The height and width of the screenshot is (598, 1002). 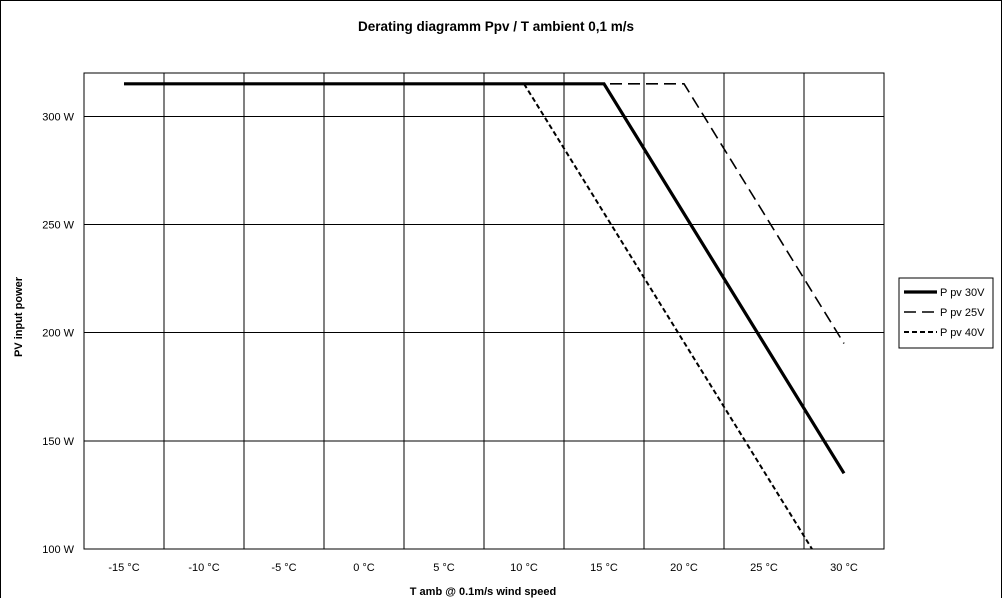 What do you see at coordinates (123, 568) in the screenshot?
I see `x-tick-label: -15 °C` at bounding box center [123, 568].